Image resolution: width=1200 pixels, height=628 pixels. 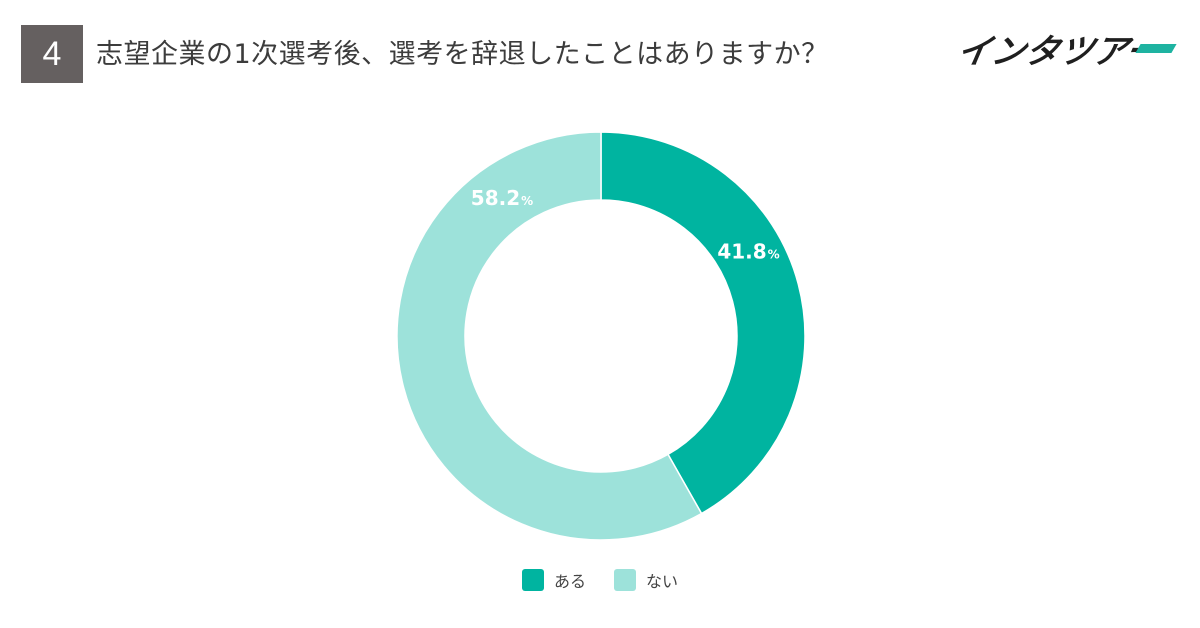 I want to click on question-number-badge: 4, so click(x=52, y=54).